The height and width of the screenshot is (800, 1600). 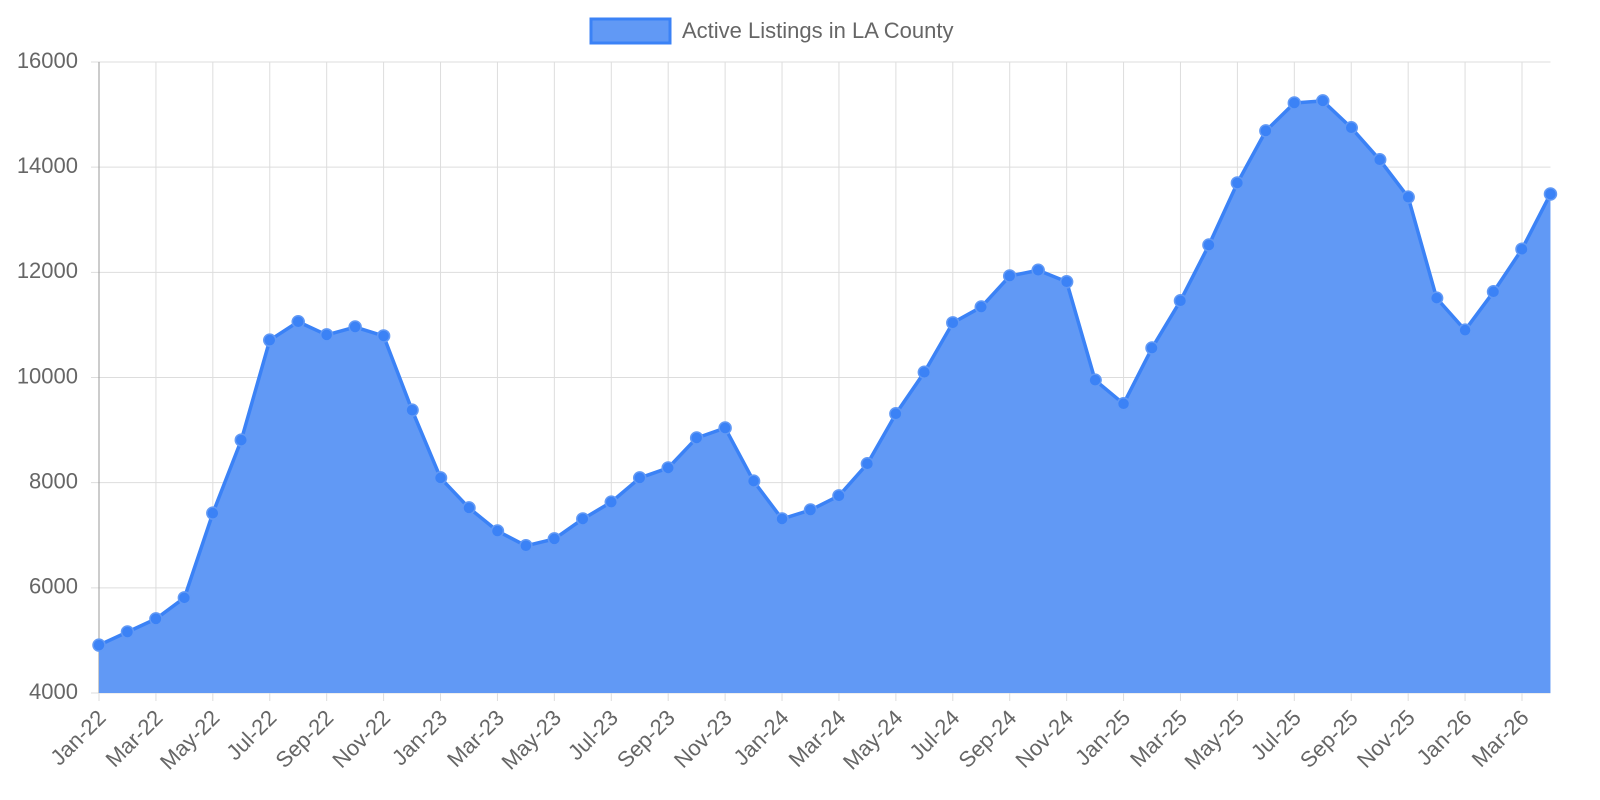 What do you see at coordinates (1102, 737) in the screenshot?
I see `x-tick-label: Jan-25` at bounding box center [1102, 737].